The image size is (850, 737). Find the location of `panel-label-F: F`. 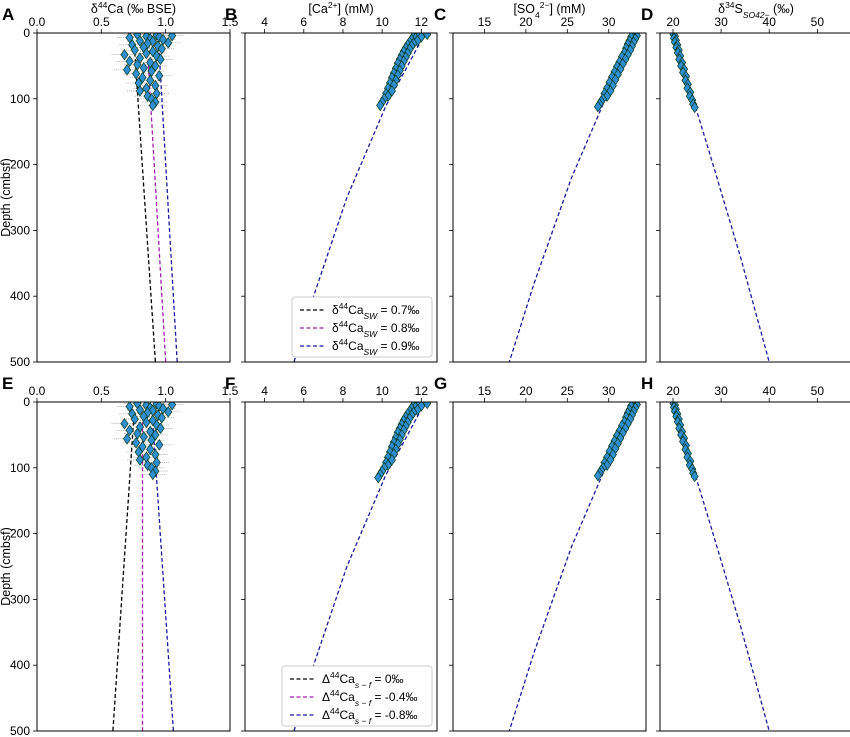

panel-label-F: F is located at coordinates (230, 383).